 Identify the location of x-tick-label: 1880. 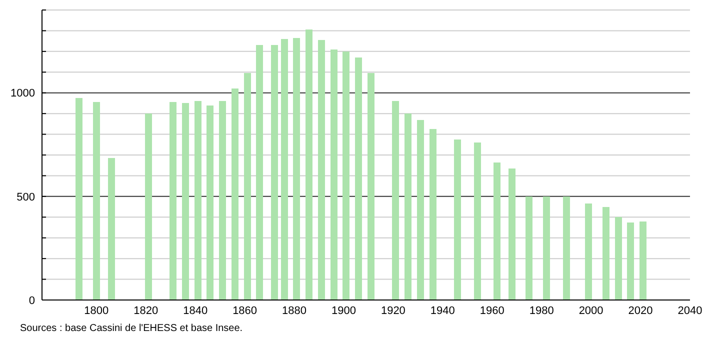
(294, 311).